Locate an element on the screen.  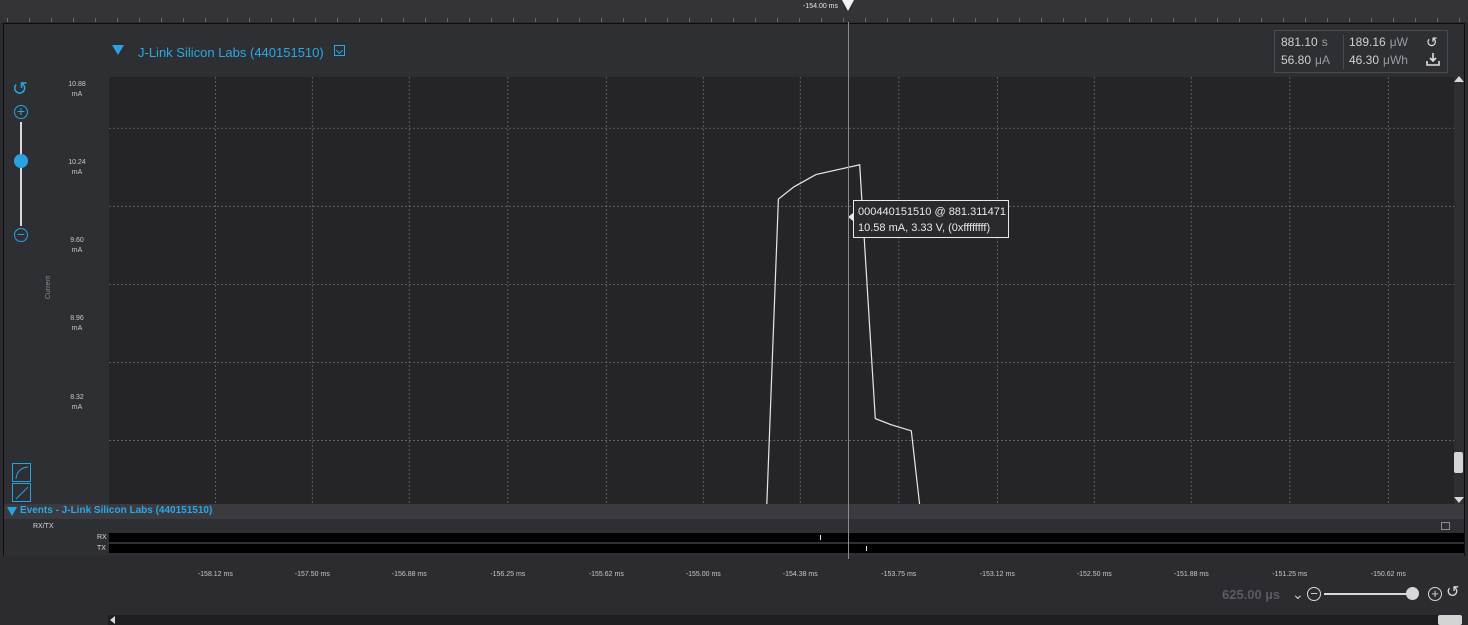
horizontal-zoom-reset-icon: ↺ is located at coordinates (1453, 592).